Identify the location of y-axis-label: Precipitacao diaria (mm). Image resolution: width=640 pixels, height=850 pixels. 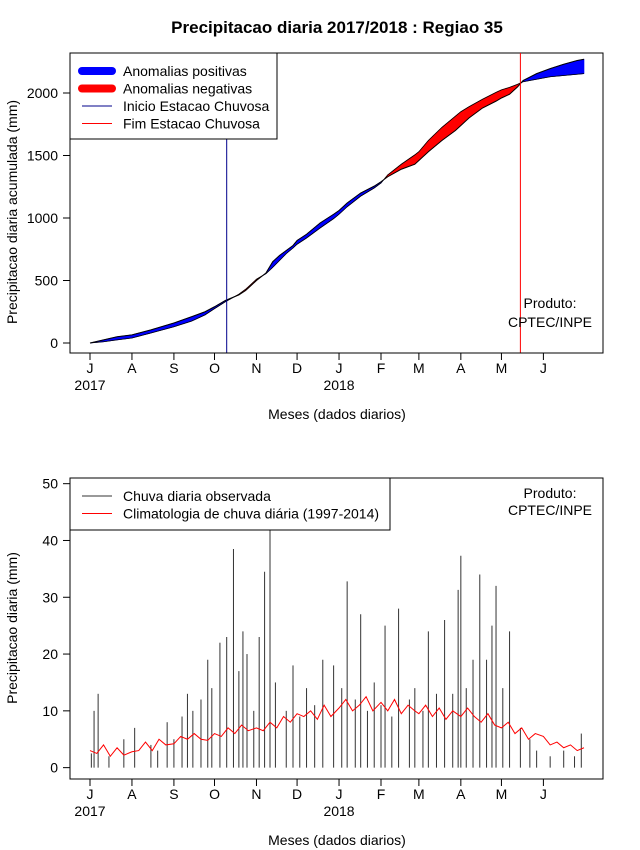
(12, 628).